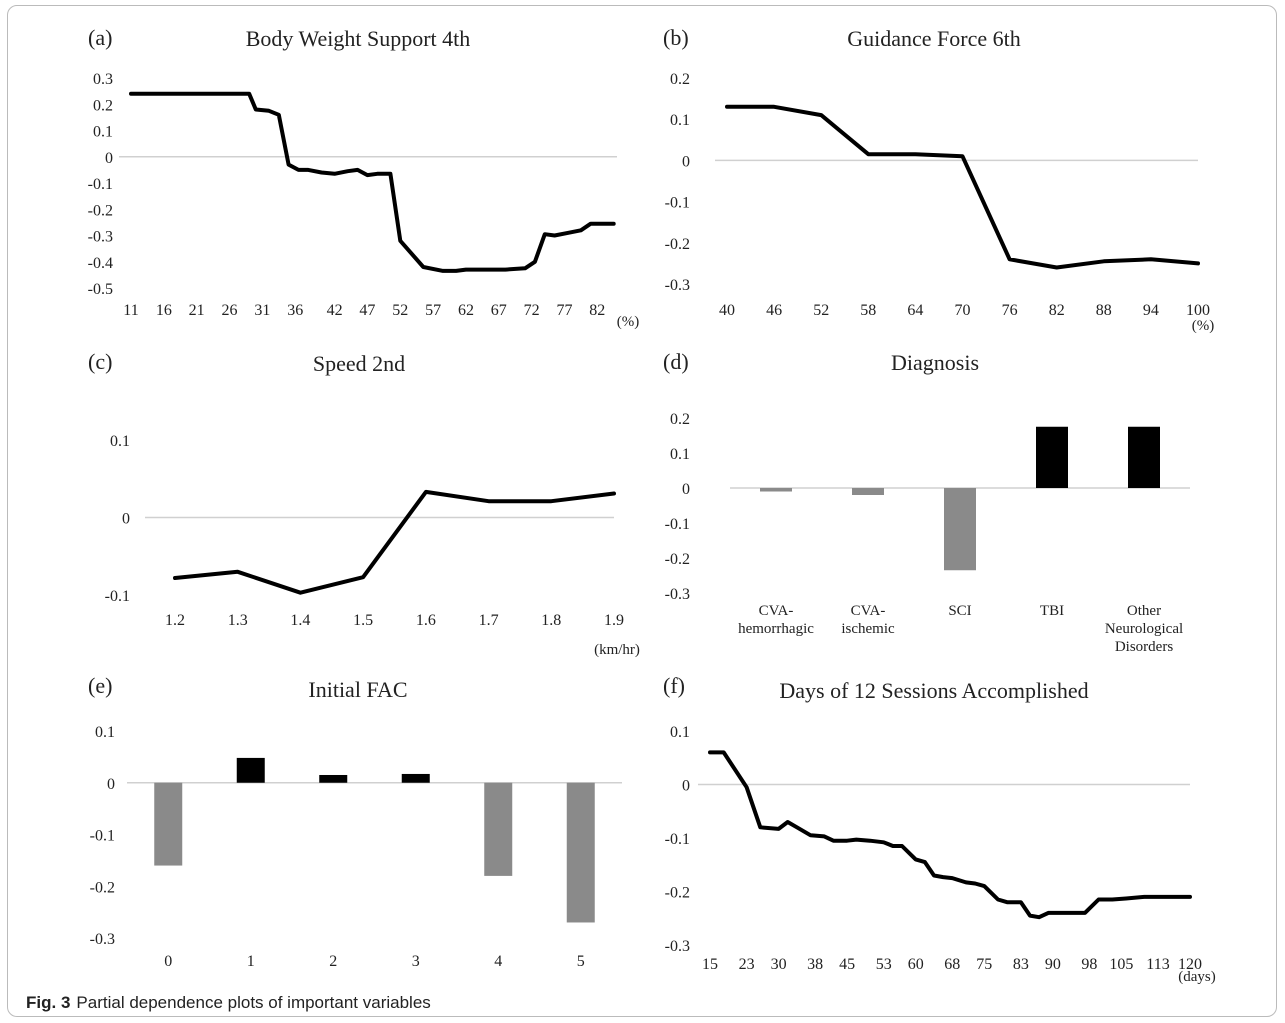  What do you see at coordinates (100, 263) in the screenshot?
I see `y-tick-label: -0.4` at bounding box center [100, 263].